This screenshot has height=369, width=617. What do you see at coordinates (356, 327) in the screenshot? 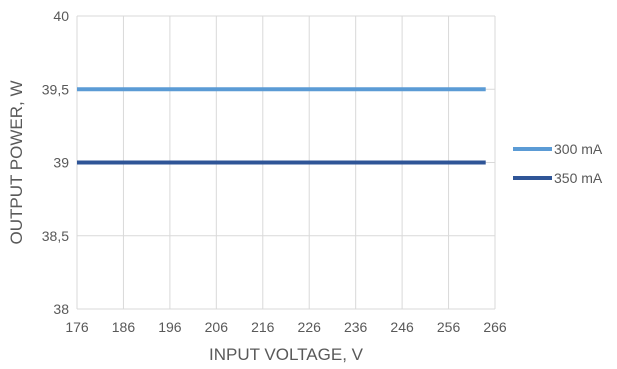
I see `x-tick-label: 236` at bounding box center [356, 327].